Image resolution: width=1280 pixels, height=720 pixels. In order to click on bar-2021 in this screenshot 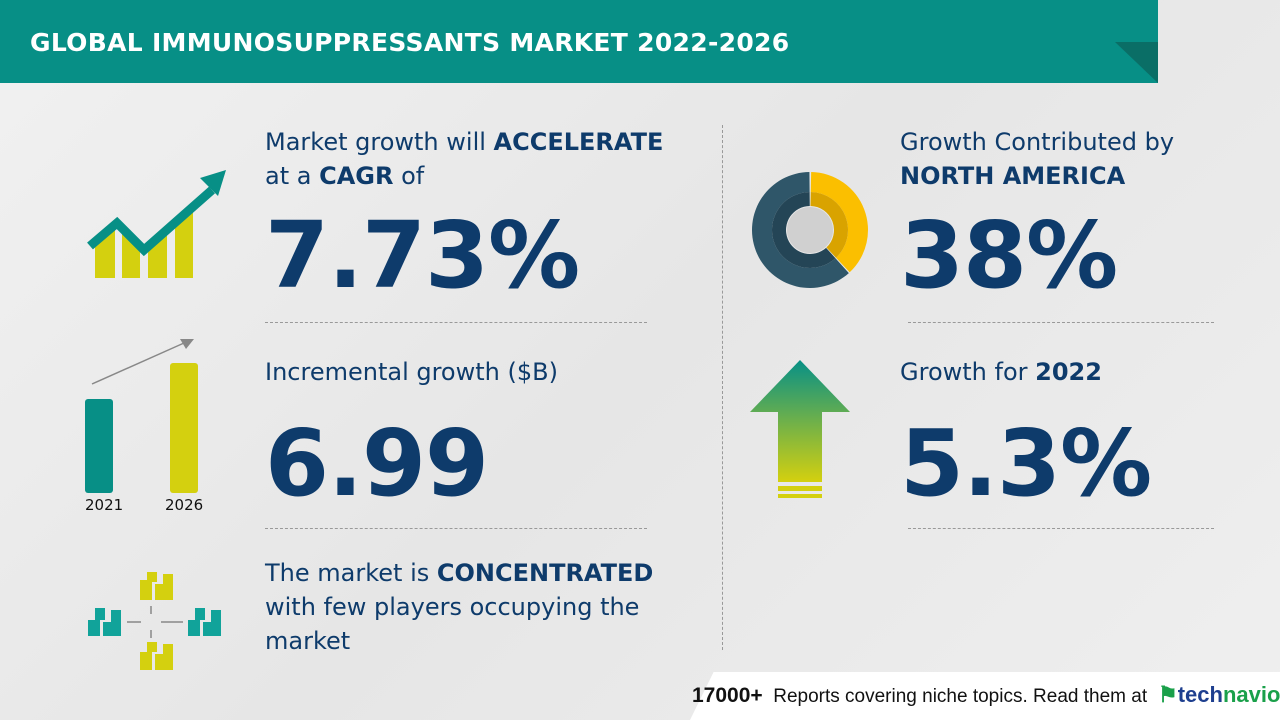, I will do `click(99, 446)`.